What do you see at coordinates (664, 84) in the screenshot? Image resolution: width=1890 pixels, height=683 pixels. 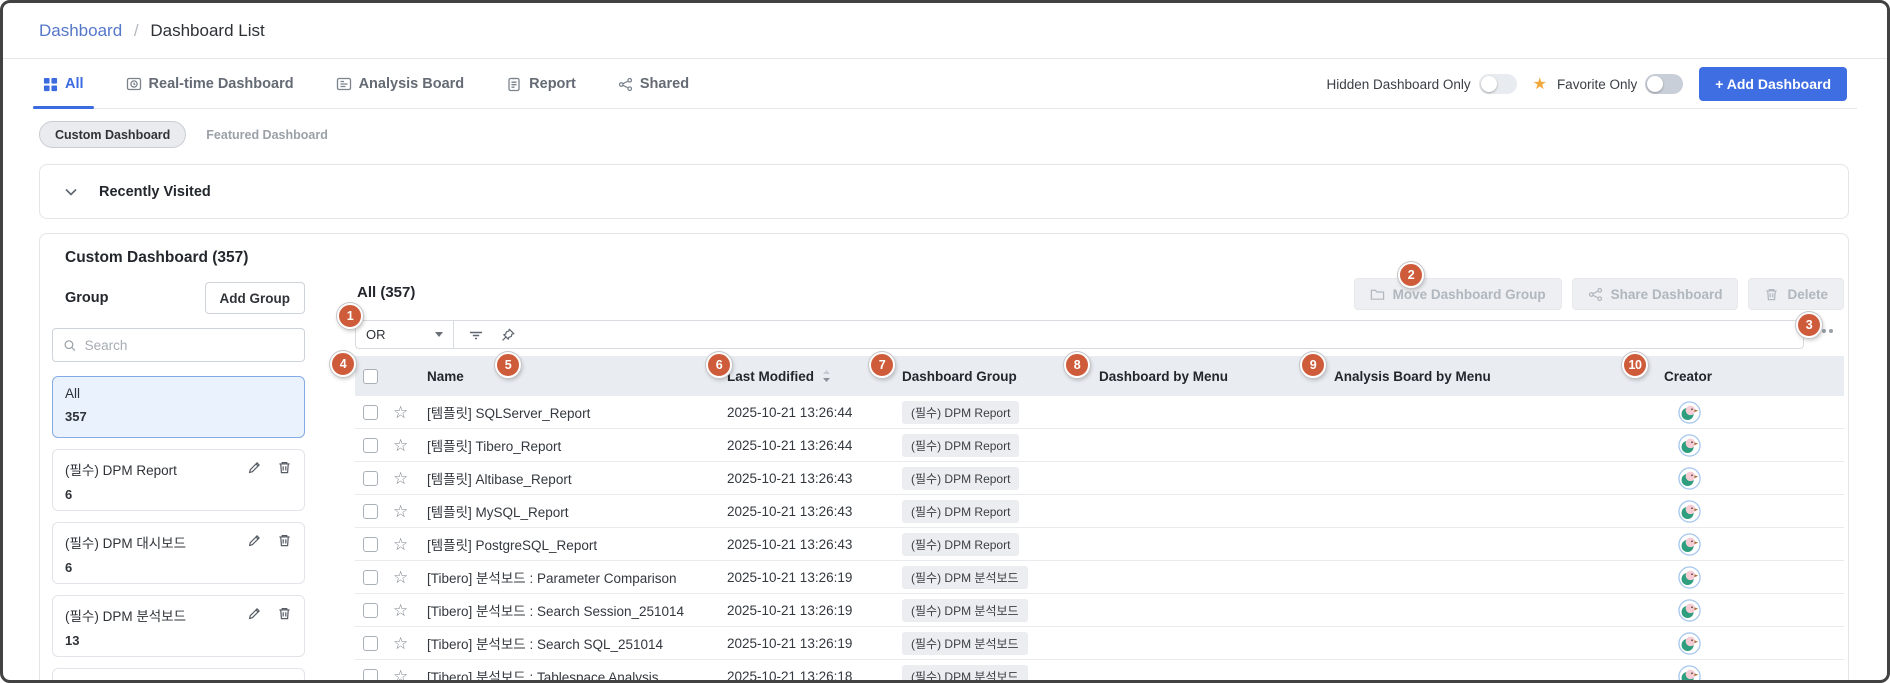 I see `tab-label: Shared` at bounding box center [664, 84].